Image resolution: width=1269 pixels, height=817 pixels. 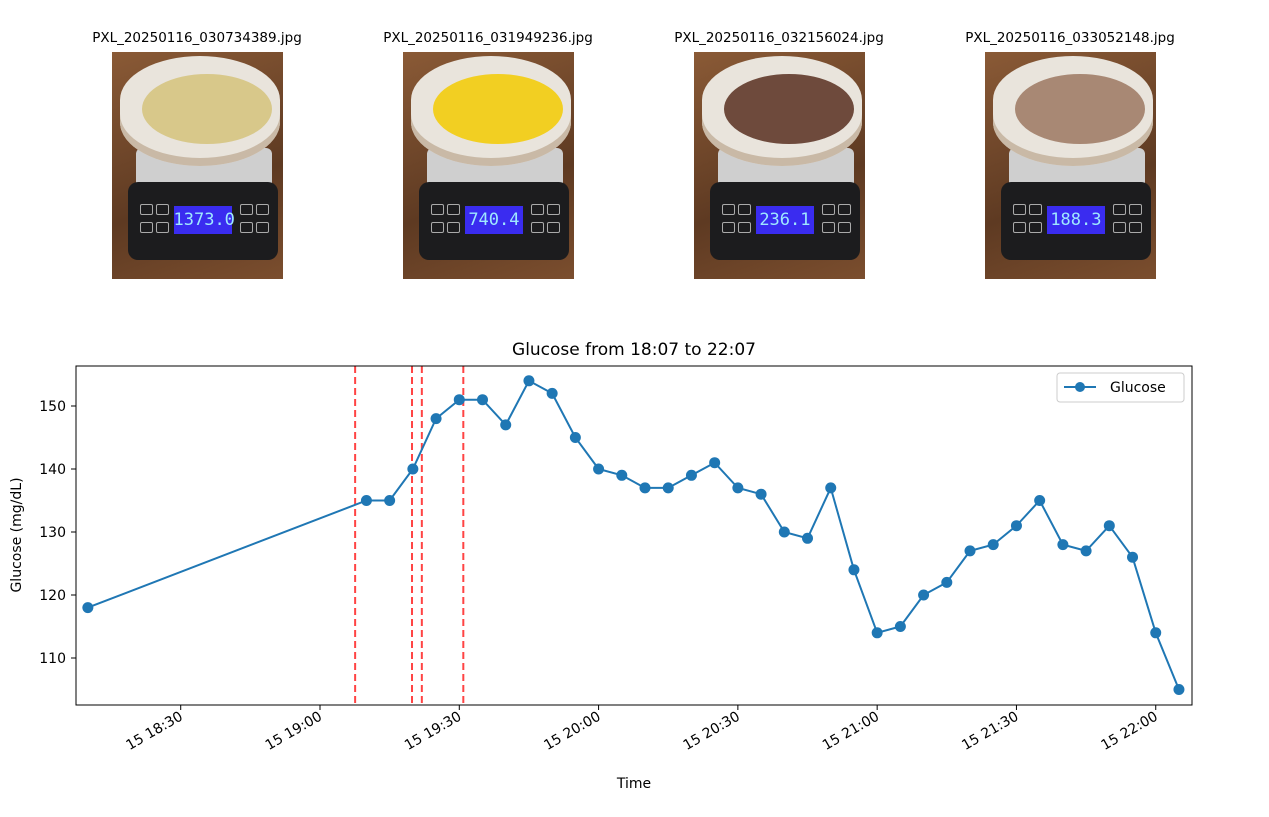 What do you see at coordinates (52, 659) in the screenshot?
I see `y-tick-label: 110` at bounding box center [52, 659].